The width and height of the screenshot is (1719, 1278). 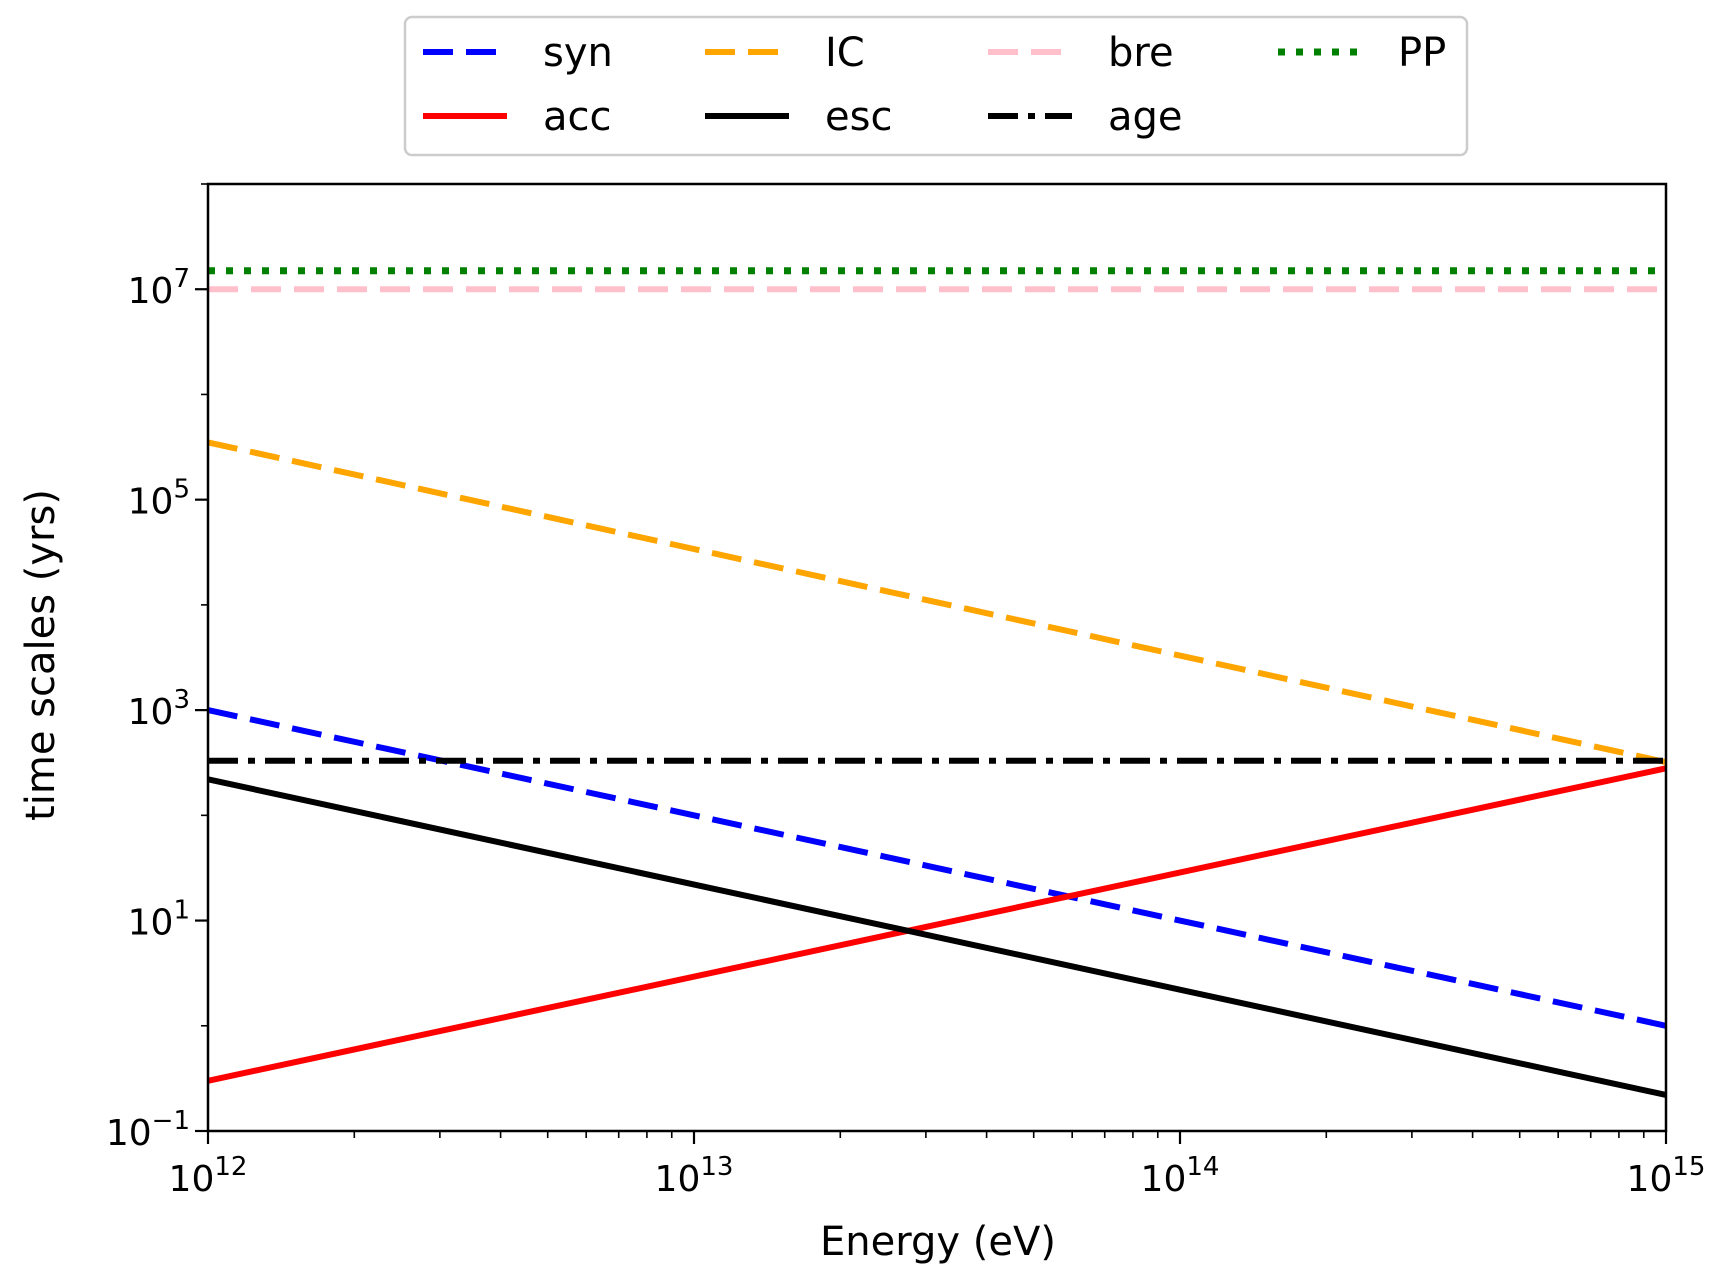 What do you see at coordinates (1180, 1176) in the screenshot?
I see `x-tick-label: 1014` at bounding box center [1180, 1176].